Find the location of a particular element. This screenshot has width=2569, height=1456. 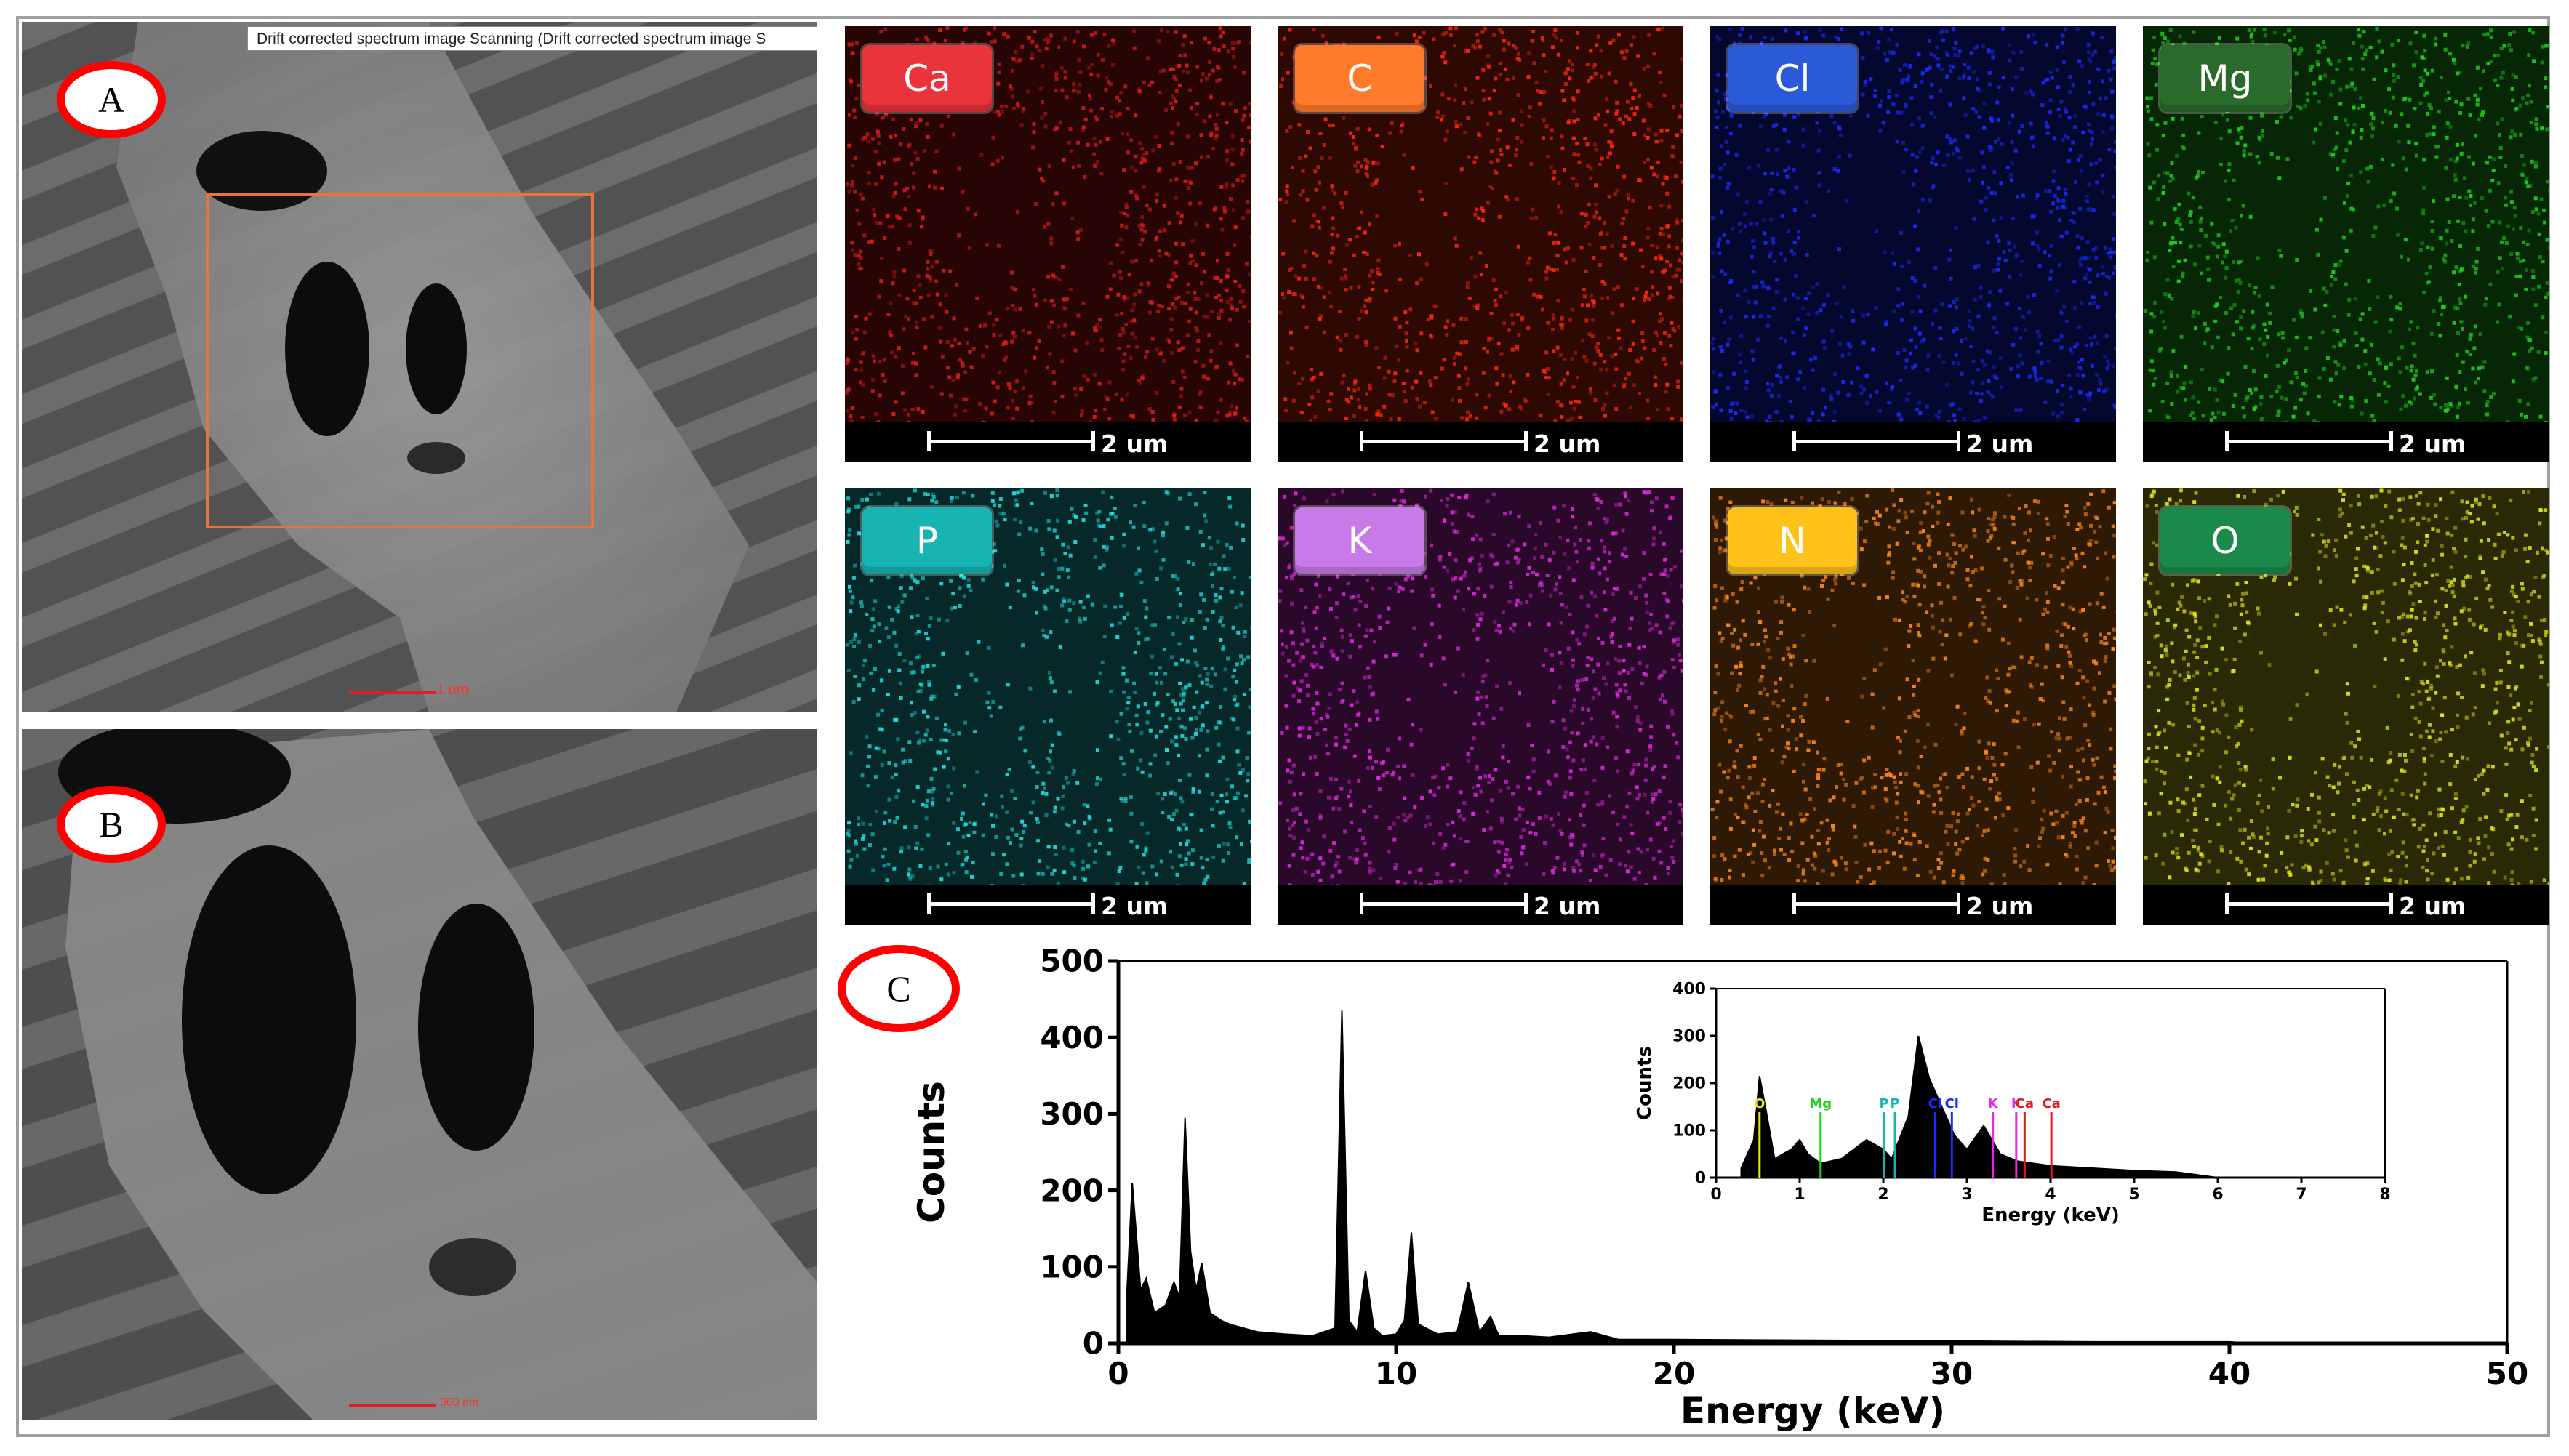

main-y-tick-label: 200 is located at coordinates (1072, 1190).